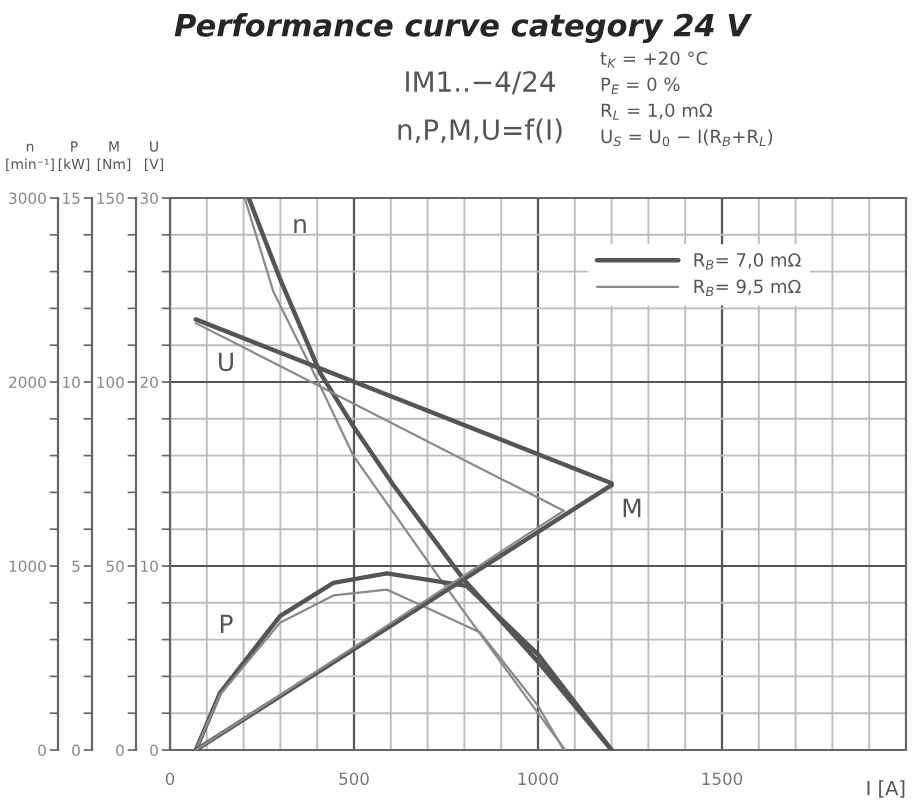  I want to click on text: U$_{S}$ = U$_{0}$ − I(R$_{B}$+R$_{L}$), so click(687, 138).